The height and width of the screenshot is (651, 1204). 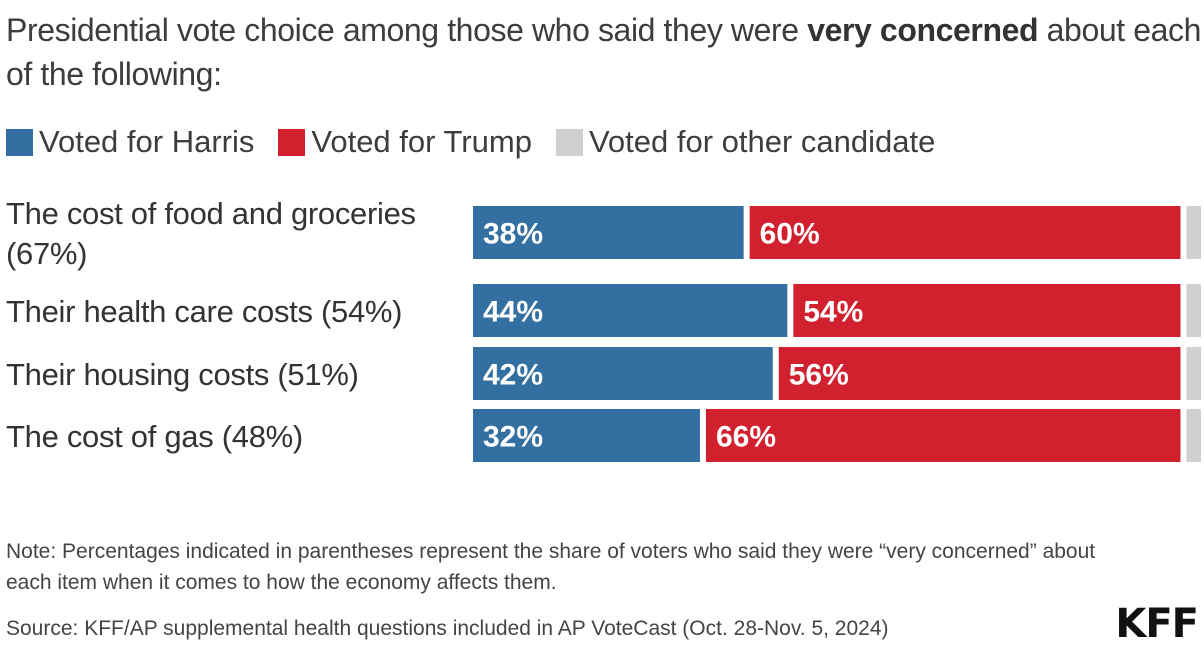 I want to click on bar-food-other, so click(x=1193, y=232).